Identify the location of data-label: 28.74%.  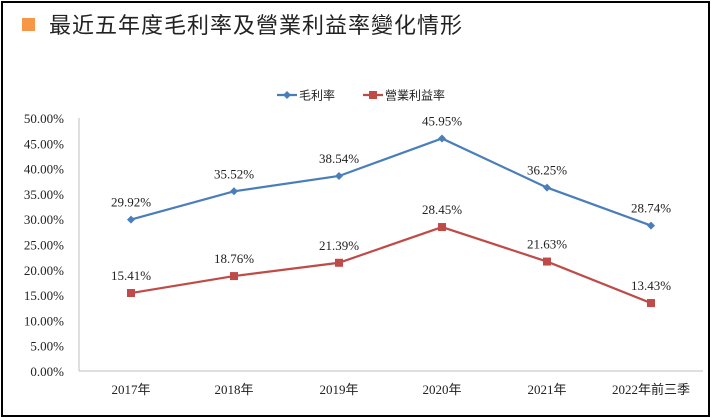
(651, 208).